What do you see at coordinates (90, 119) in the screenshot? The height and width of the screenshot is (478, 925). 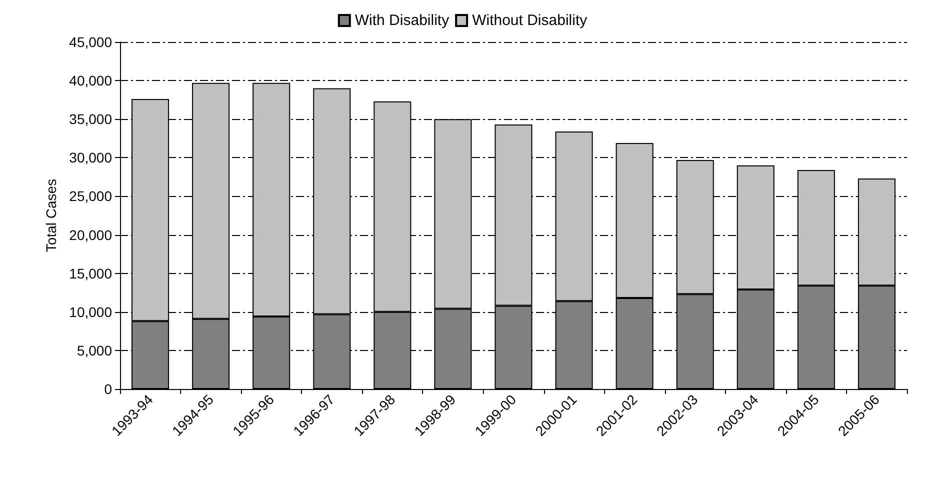 I see `y-tick-label: 35,000` at bounding box center [90, 119].